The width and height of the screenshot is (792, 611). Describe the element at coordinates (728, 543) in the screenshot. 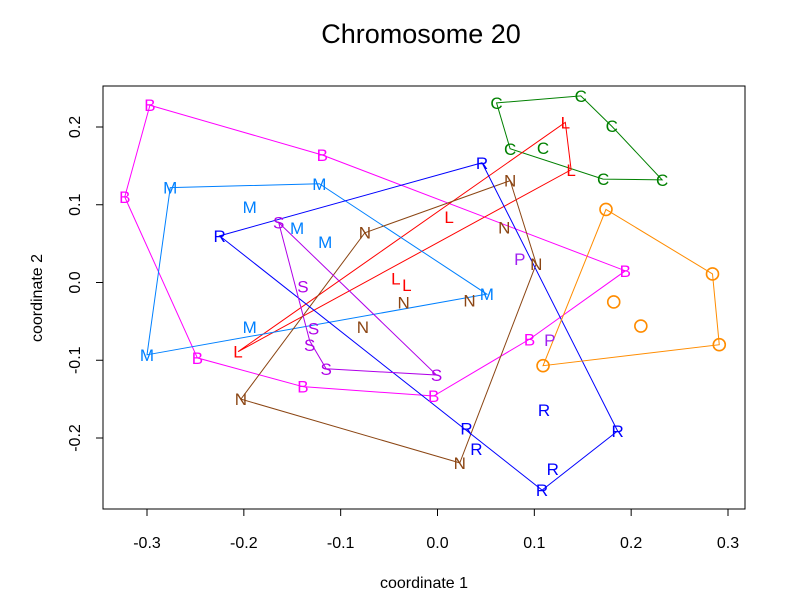

I see `x-tick-label: 0.3` at that location.